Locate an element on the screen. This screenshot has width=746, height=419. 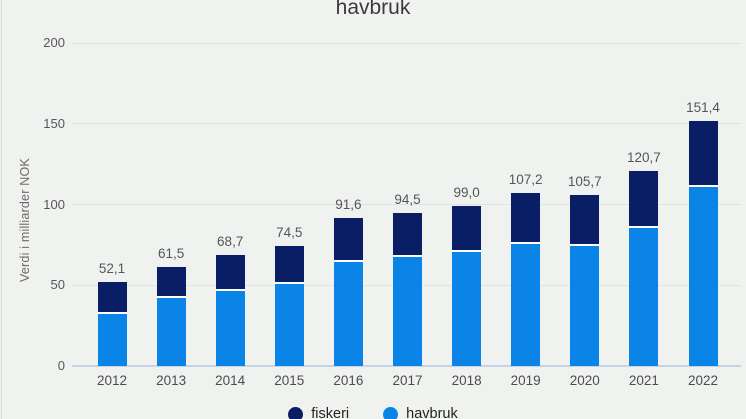
bar-segment-fiskeri-2019 is located at coordinates (526, 217).